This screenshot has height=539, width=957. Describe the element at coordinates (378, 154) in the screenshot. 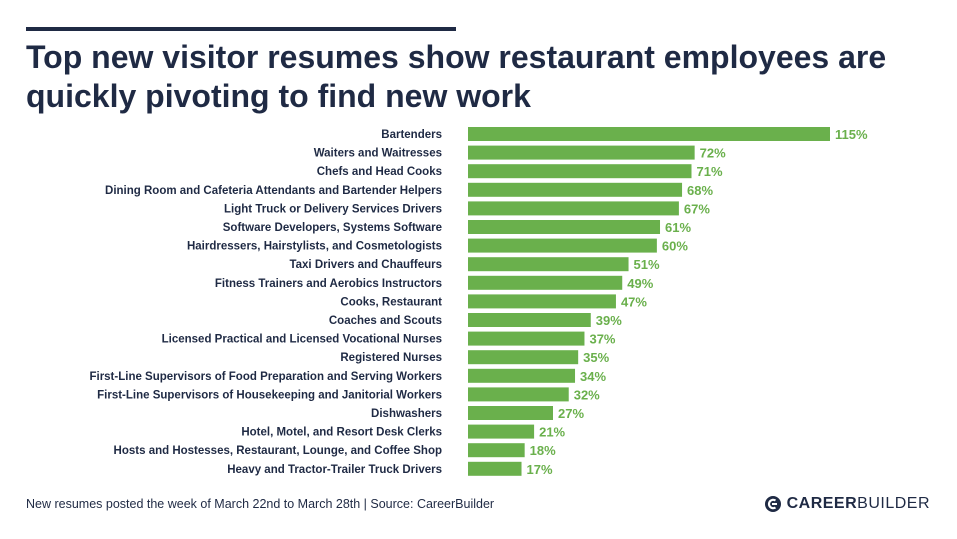

I see `category-label: Waiters and Waitresses` at that location.